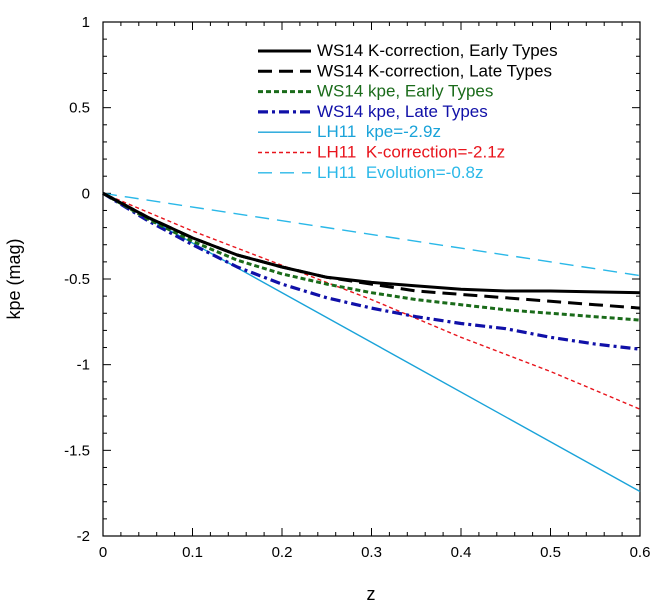  I want to click on x-tick-label: 0.5, so click(550, 552).